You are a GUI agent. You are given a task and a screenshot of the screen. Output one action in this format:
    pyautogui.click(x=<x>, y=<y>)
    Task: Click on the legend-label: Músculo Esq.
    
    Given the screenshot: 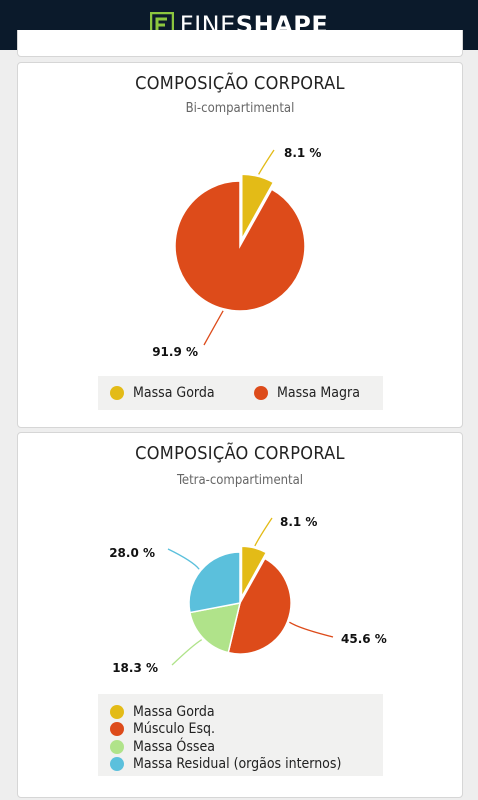 What is the action you would take?
    pyautogui.click(x=174, y=729)
    